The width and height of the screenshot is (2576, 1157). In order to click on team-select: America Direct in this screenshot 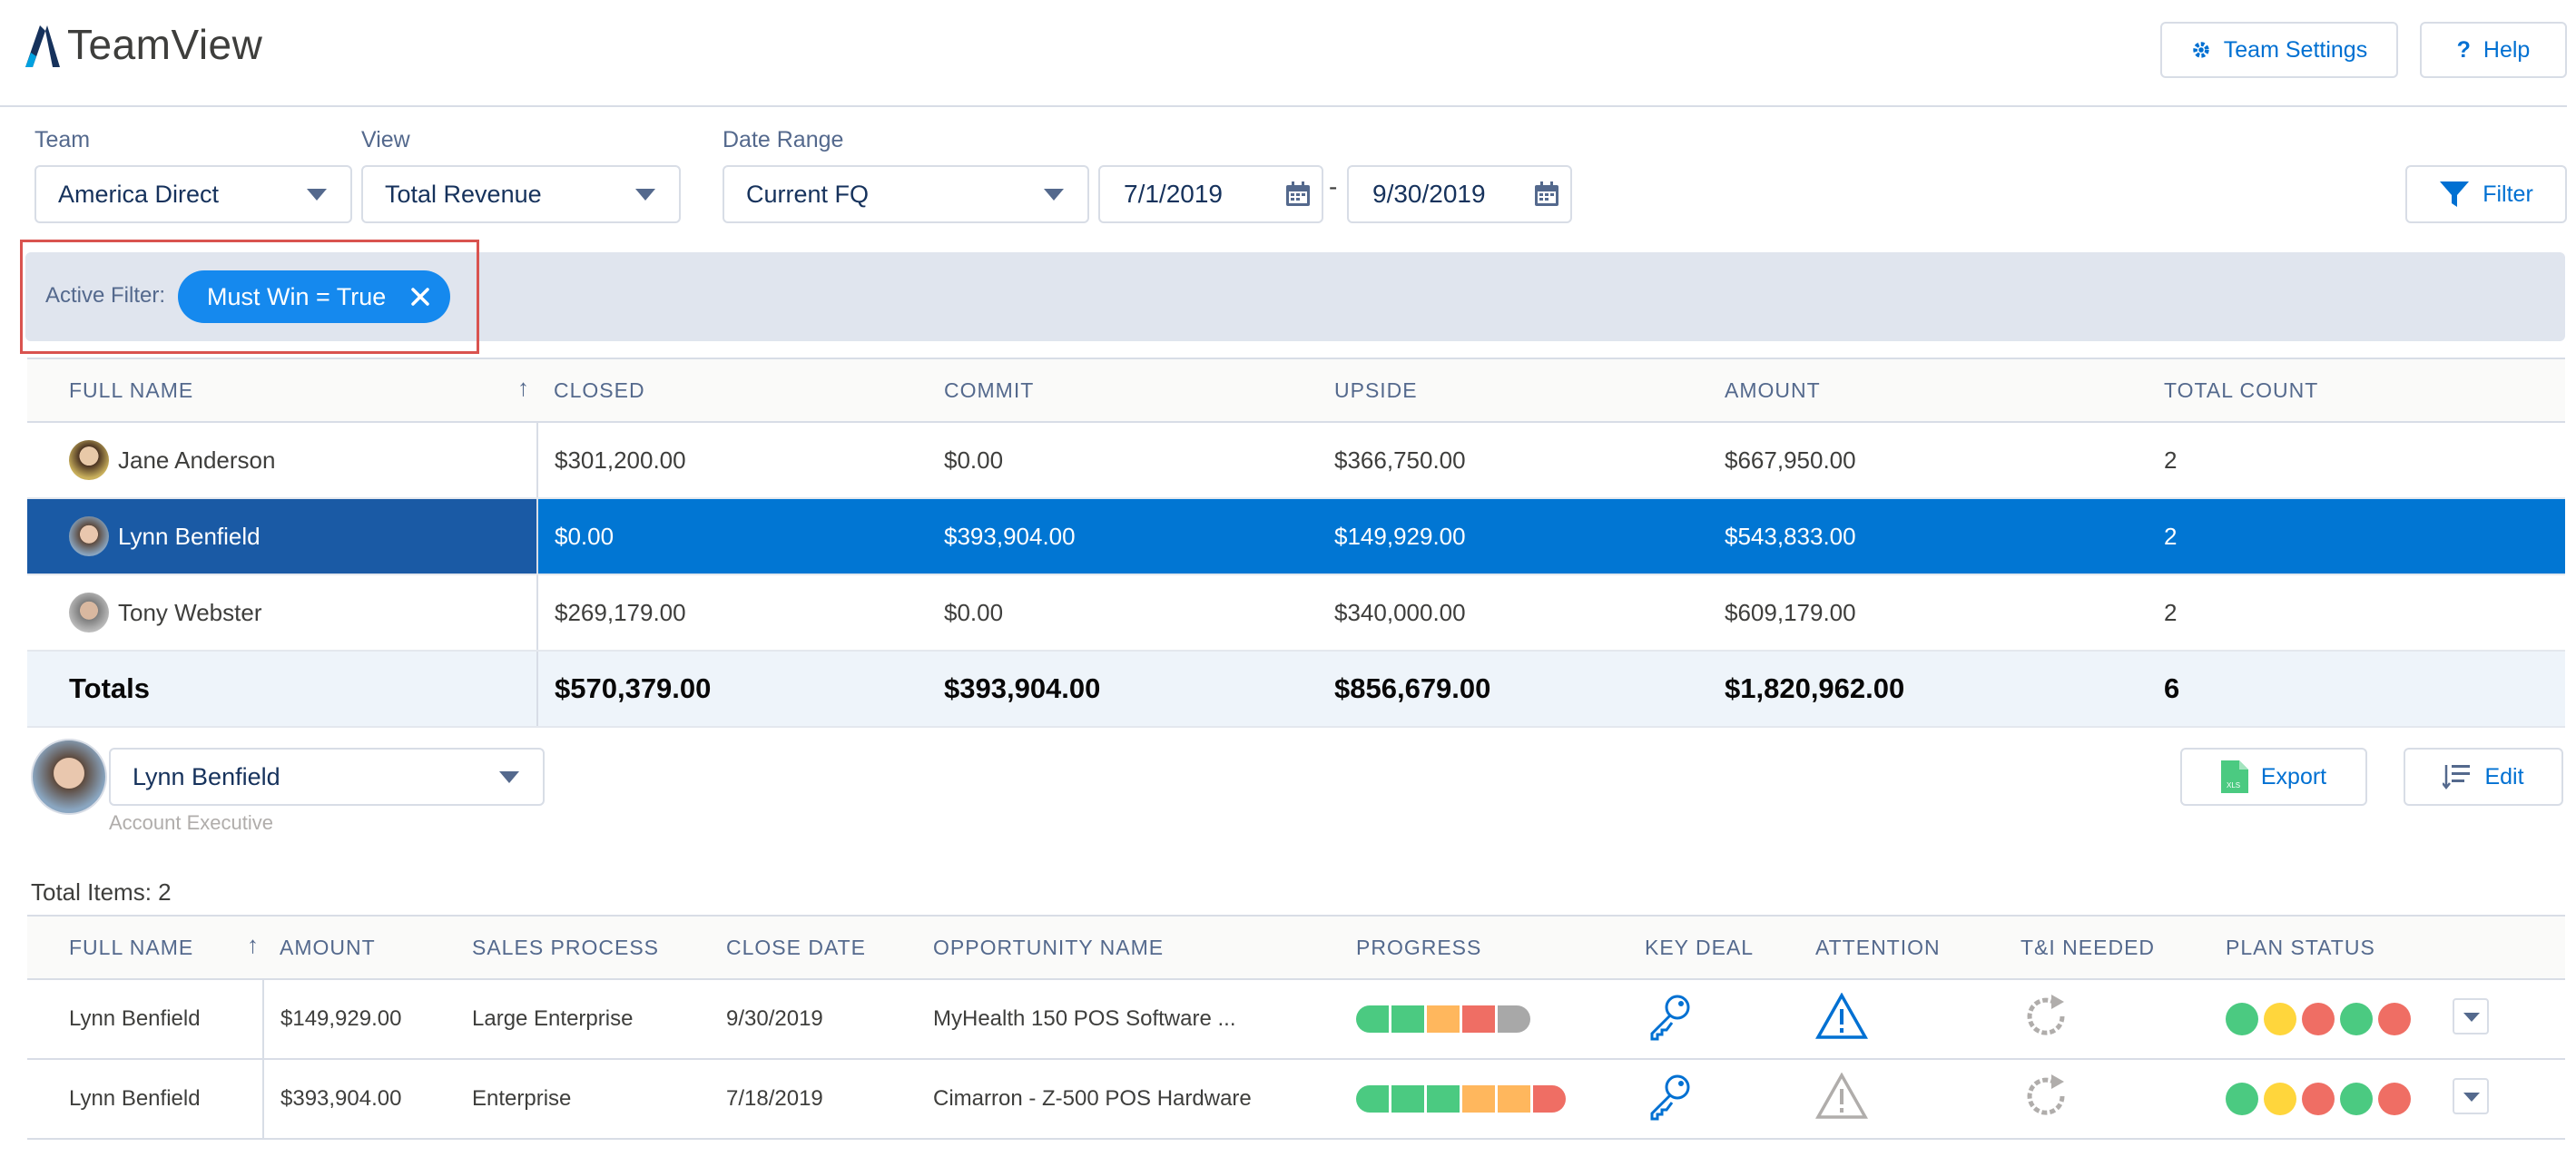, I will do `click(193, 194)`.